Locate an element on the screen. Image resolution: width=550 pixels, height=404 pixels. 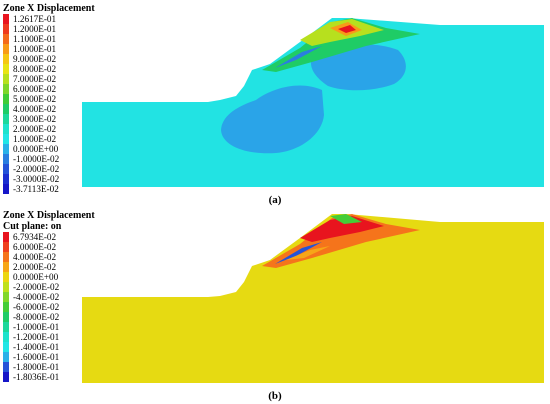
legend-subtitle: Cut plane: on is located at coordinates (32, 226).